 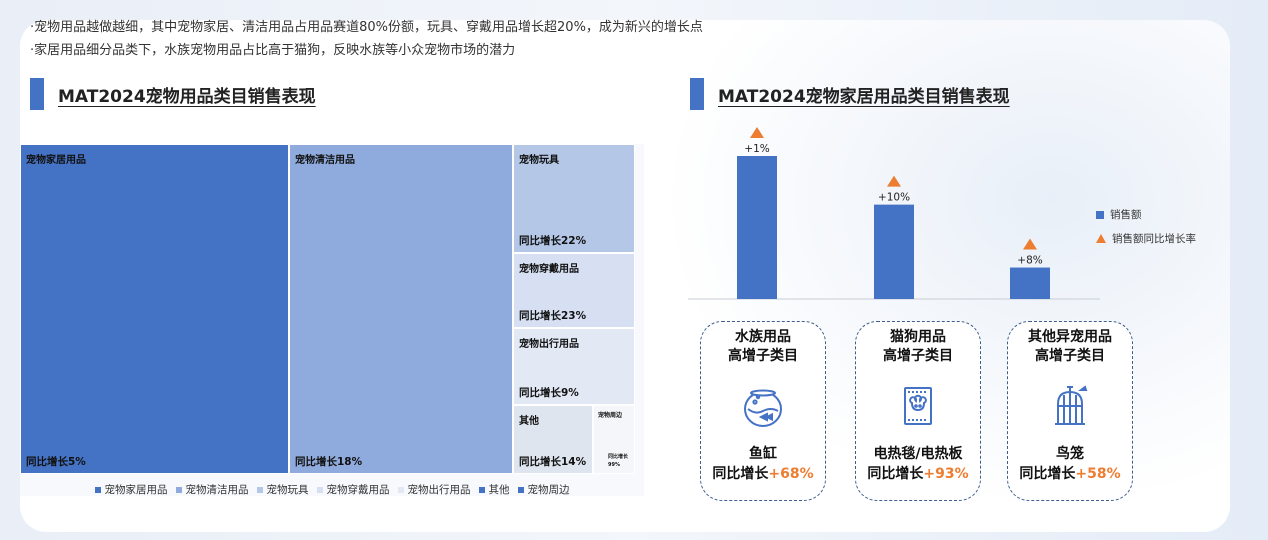 I want to click on product-name: 鸟笼, so click(x=1070, y=454).